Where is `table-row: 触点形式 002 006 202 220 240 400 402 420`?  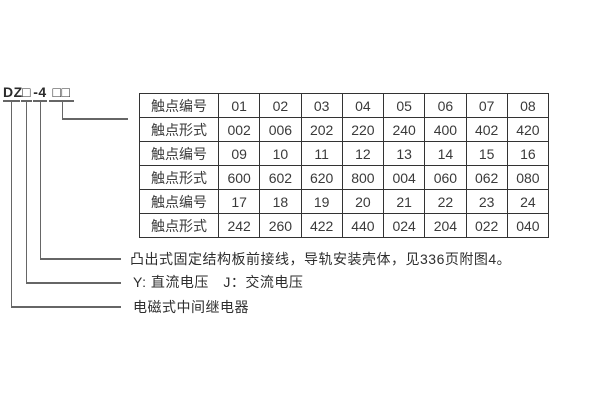
table-row: 触点形式 002 006 202 220 240 400 402 420 is located at coordinates (344, 129).